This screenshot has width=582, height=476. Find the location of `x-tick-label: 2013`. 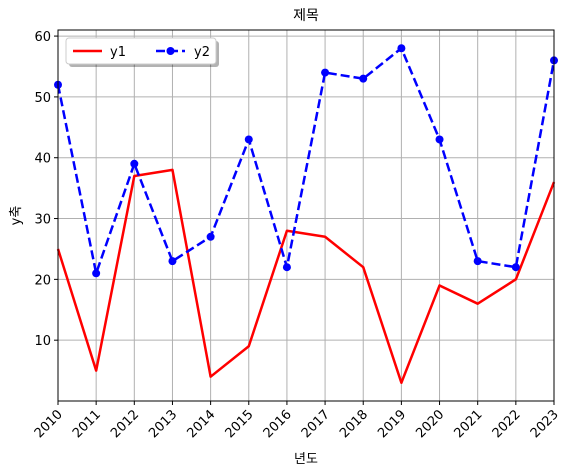

x-tick-label: 2013 is located at coordinates (163, 424).